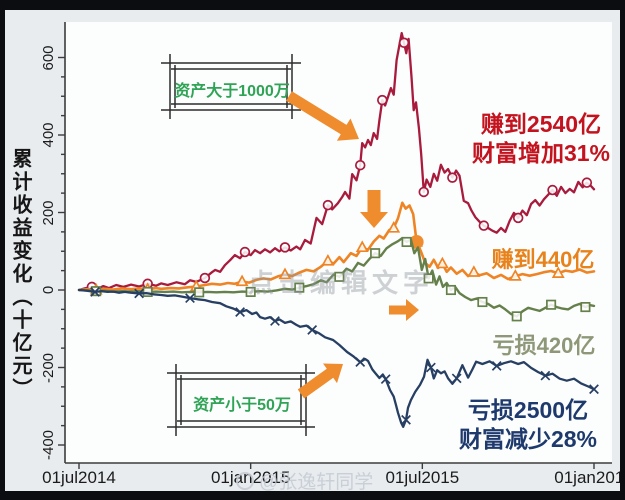 This screenshot has width=625, height=500. Describe the element at coordinates (48, 367) in the screenshot. I see `y-tick-label: -200` at that location.